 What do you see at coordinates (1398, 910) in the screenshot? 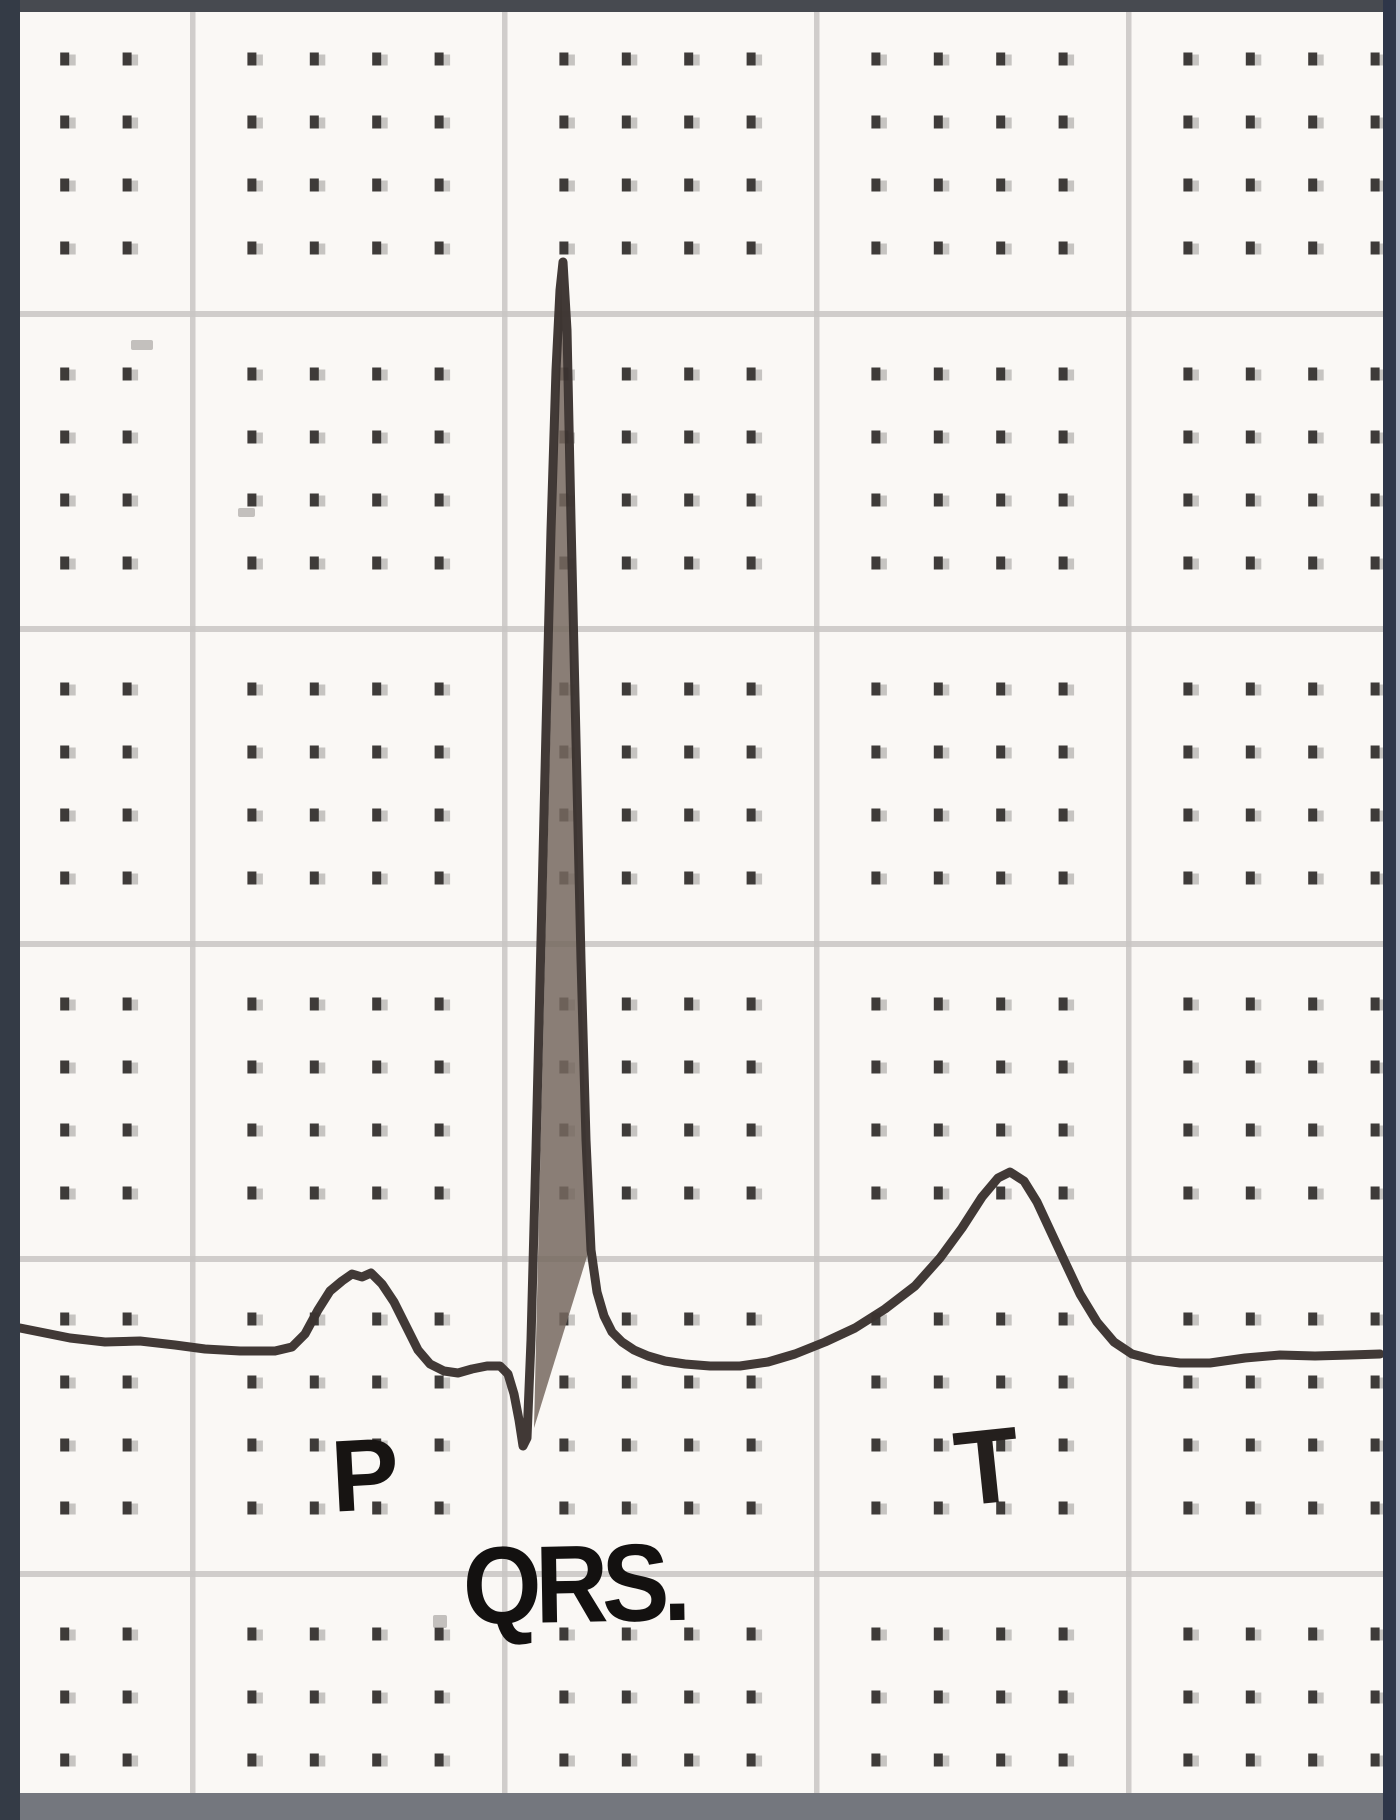
I see `border-right-edge` at bounding box center [1398, 910].